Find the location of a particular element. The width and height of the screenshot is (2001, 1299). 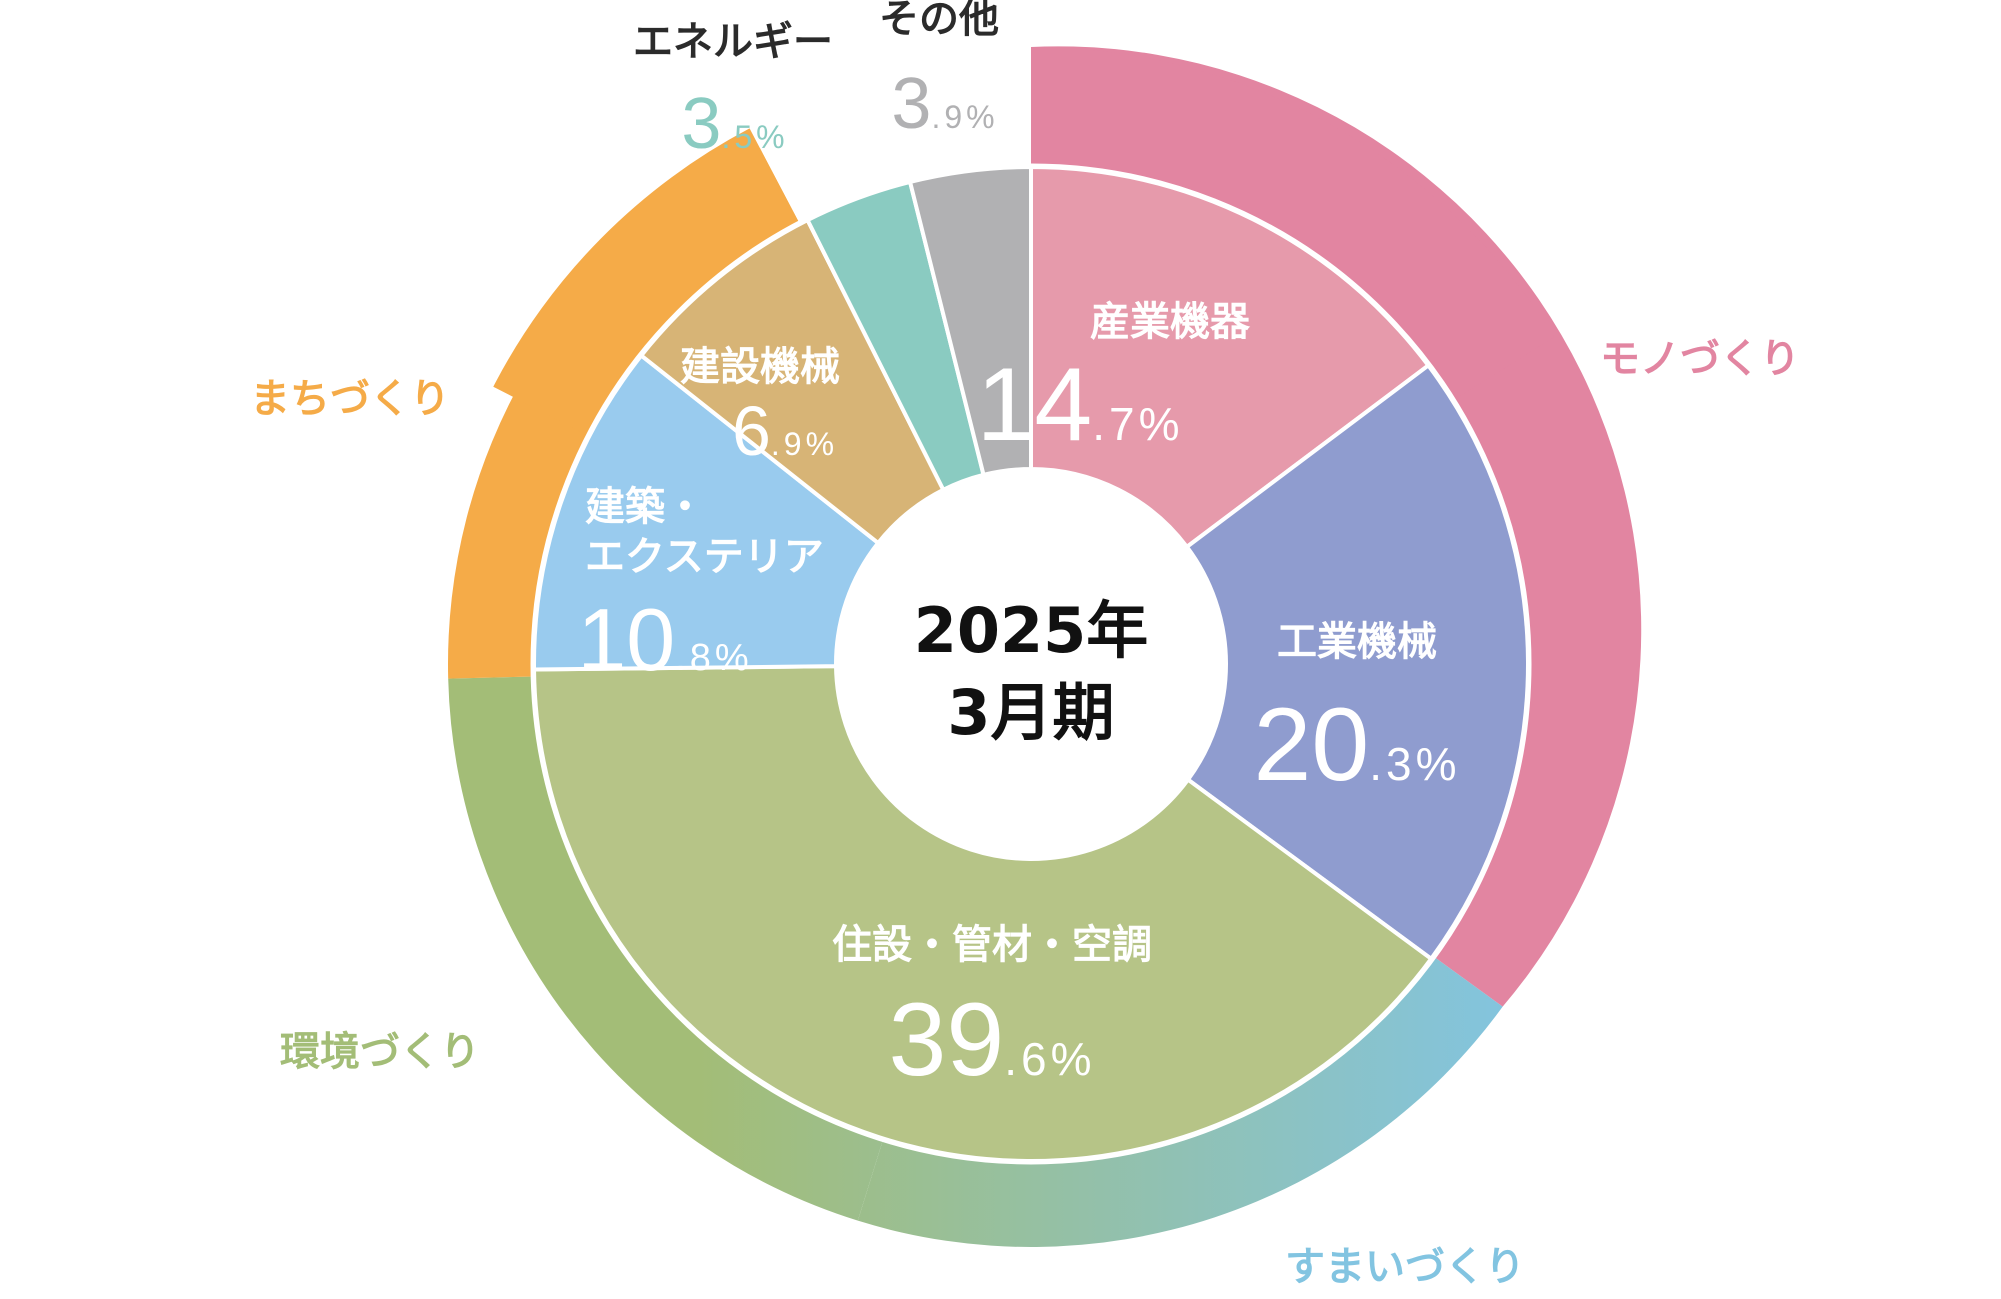

outer-segment-1-extension is located at coordinates (1293, 224).